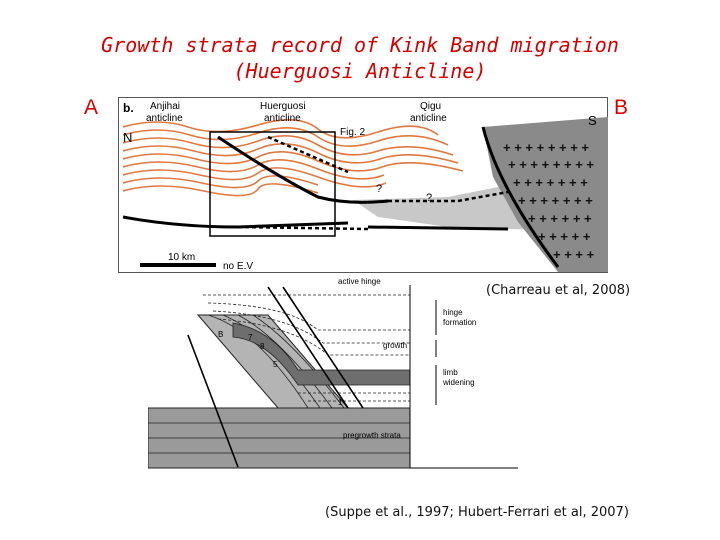  I want to click on limb-widening-line1: limb, so click(450, 372).